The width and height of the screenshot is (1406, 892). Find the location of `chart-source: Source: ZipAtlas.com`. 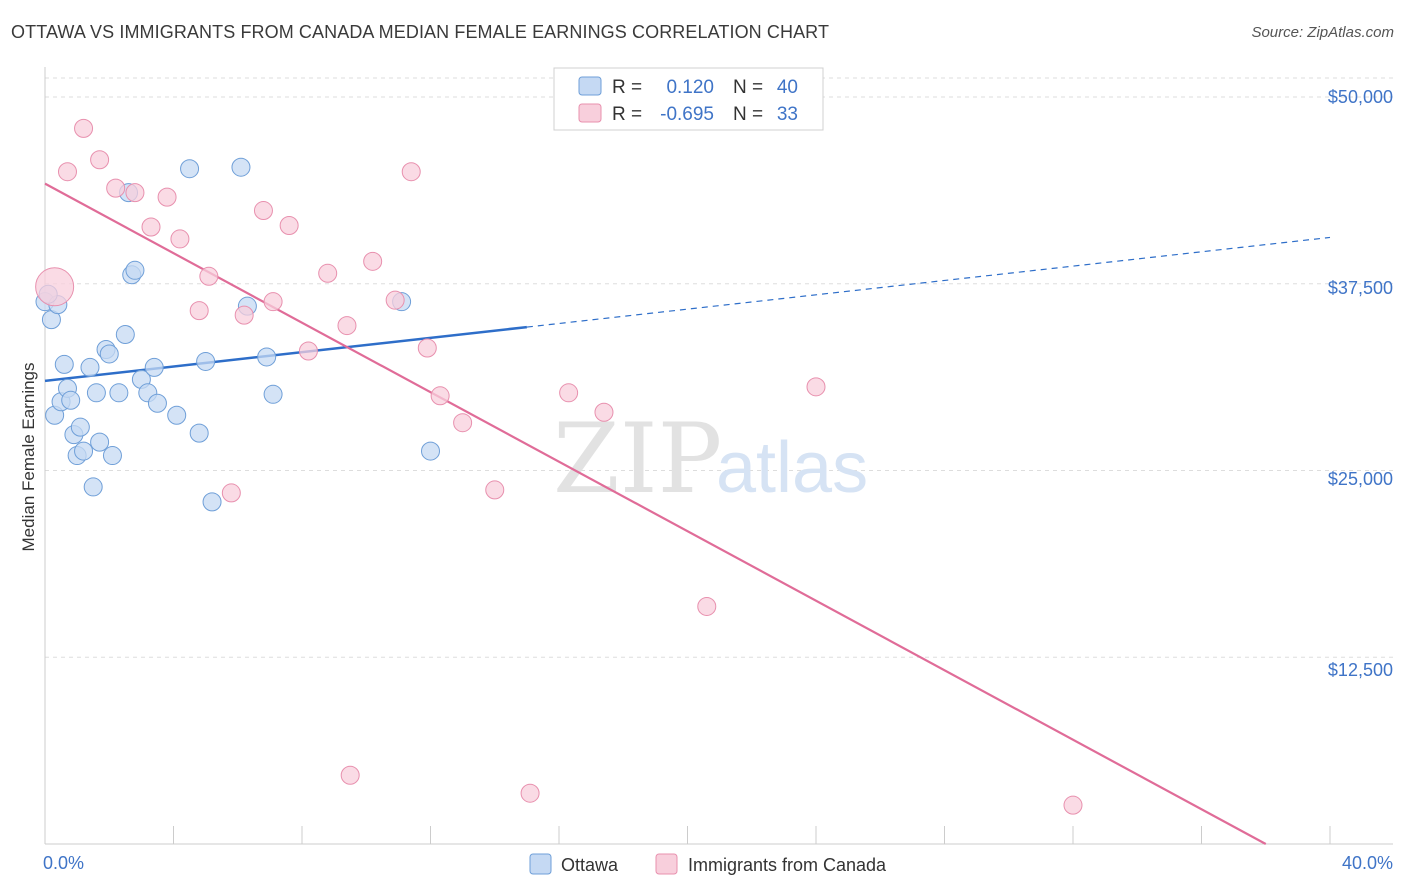

chart-source: Source: ZipAtlas.com is located at coordinates (1322, 32).